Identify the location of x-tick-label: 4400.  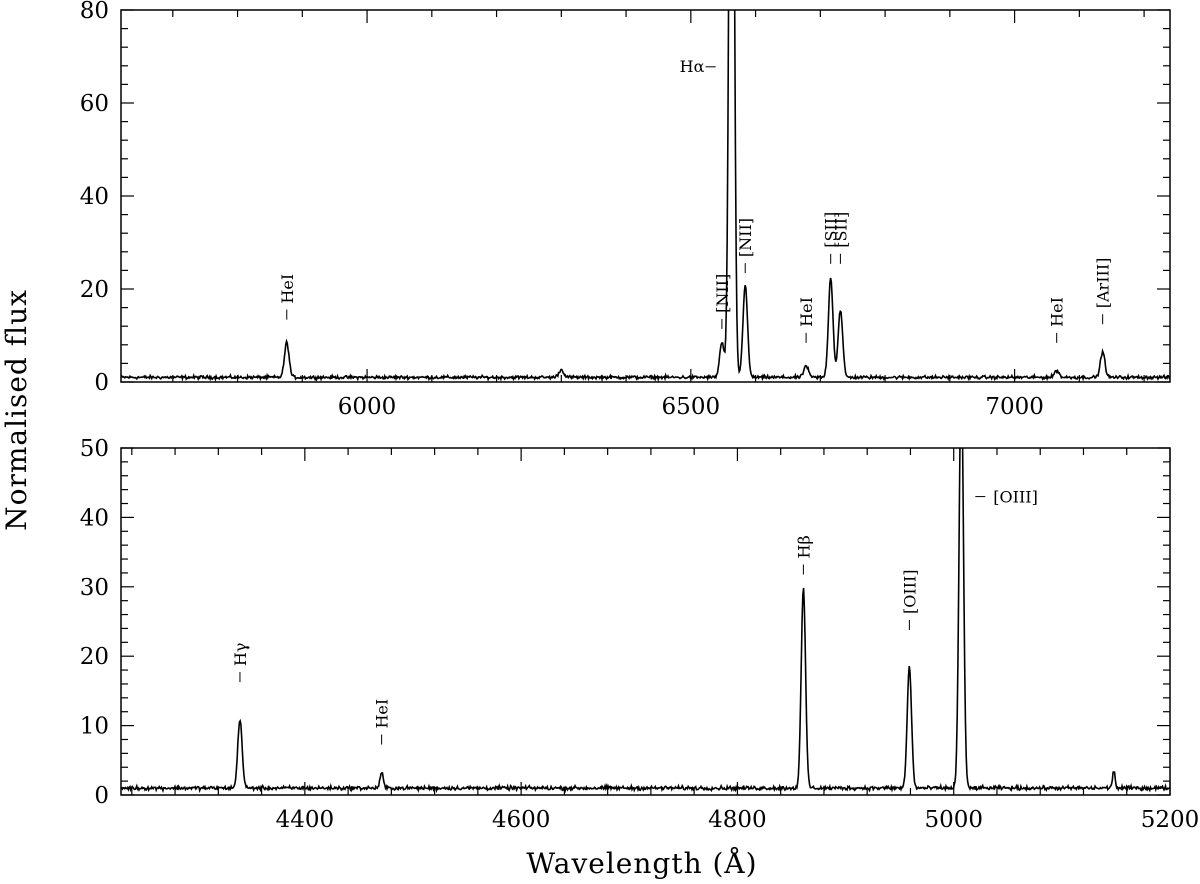
(305, 820).